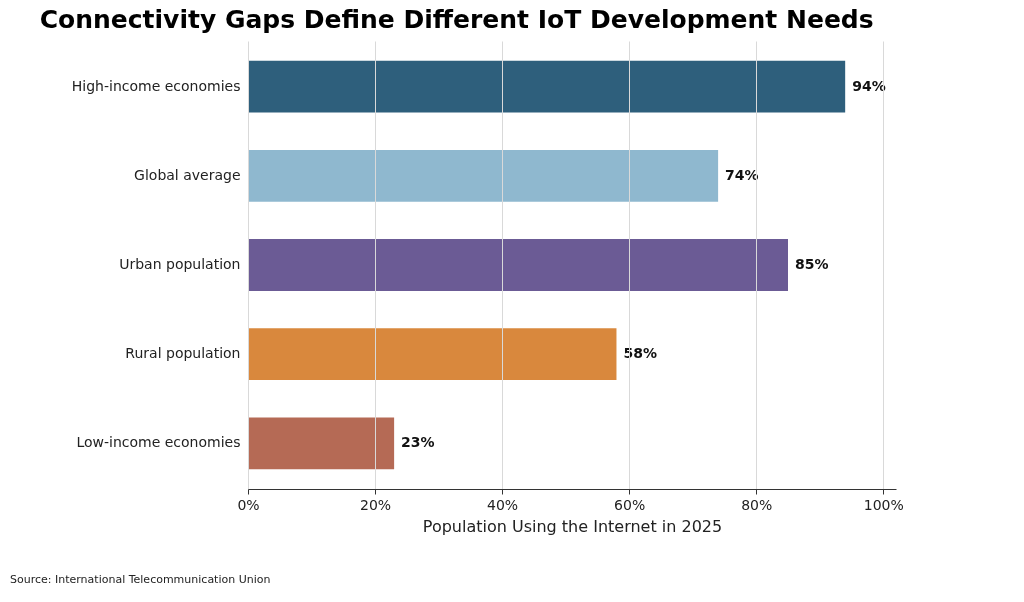 This screenshot has width=1024, height=602. I want to click on chart-title: Connectivity Gaps Define Different IoT Development Needs, so click(456, 19).